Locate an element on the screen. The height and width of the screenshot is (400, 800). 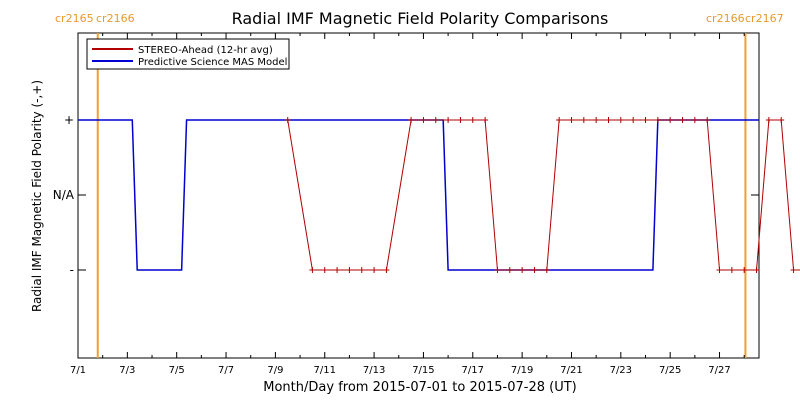
legend-label-mas: Predictive Science MAS Model is located at coordinates (212, 62).